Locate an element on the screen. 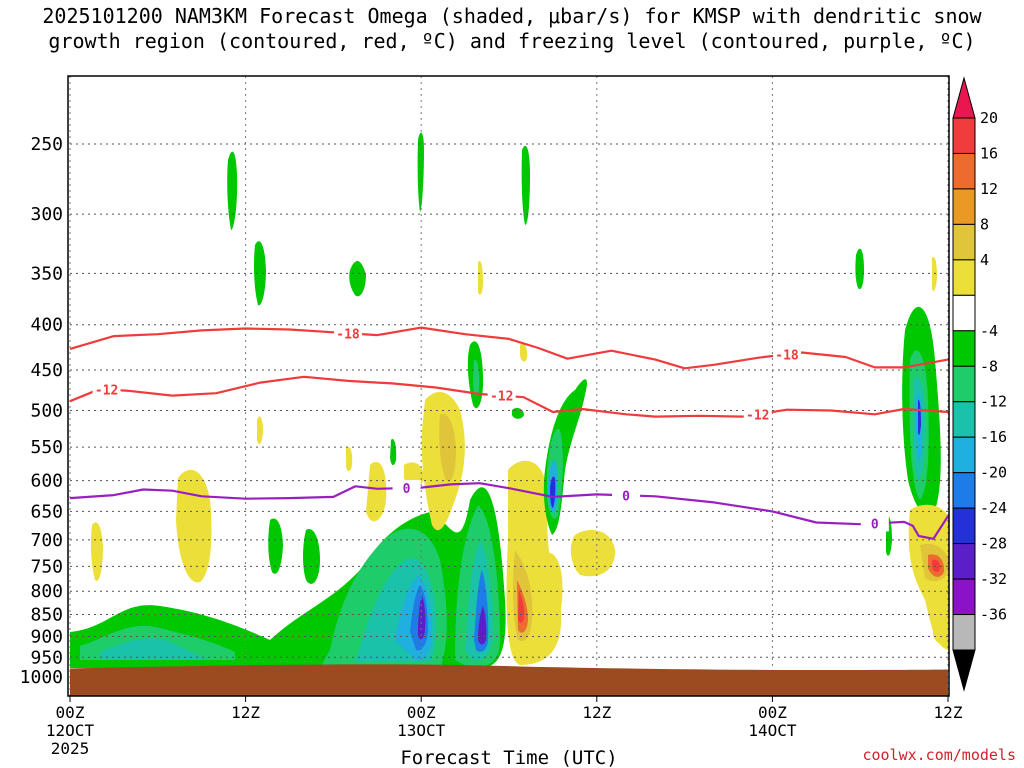 This screenshot has height=768, width=1024. credit-text: coolwx.com/models is located at coordinates (939, 755).